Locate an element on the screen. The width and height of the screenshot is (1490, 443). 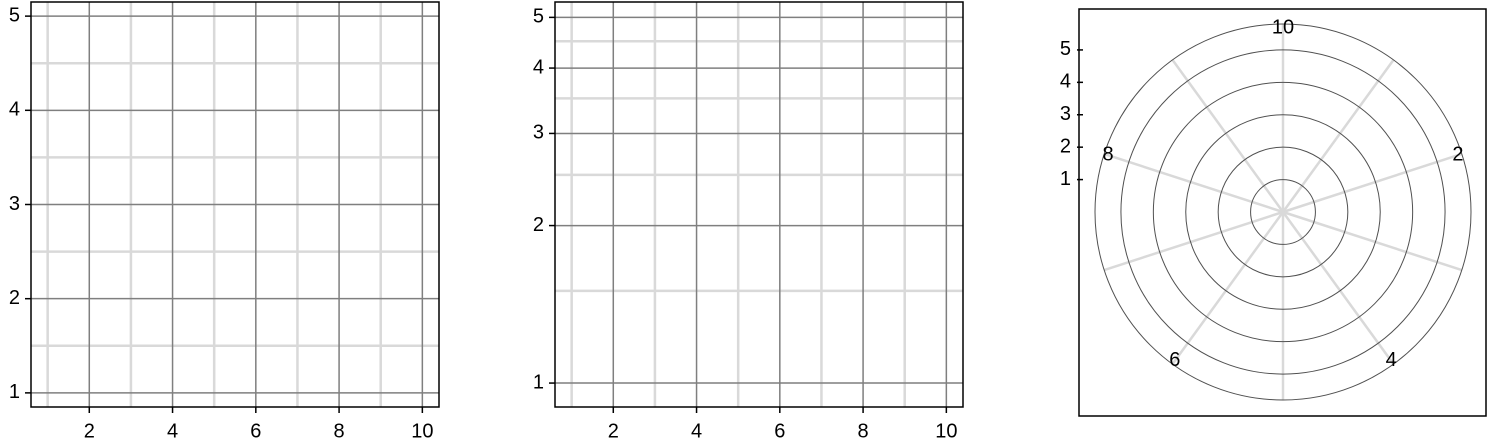
radial-tick-label: 3 is located at coordinates (1065, 114).